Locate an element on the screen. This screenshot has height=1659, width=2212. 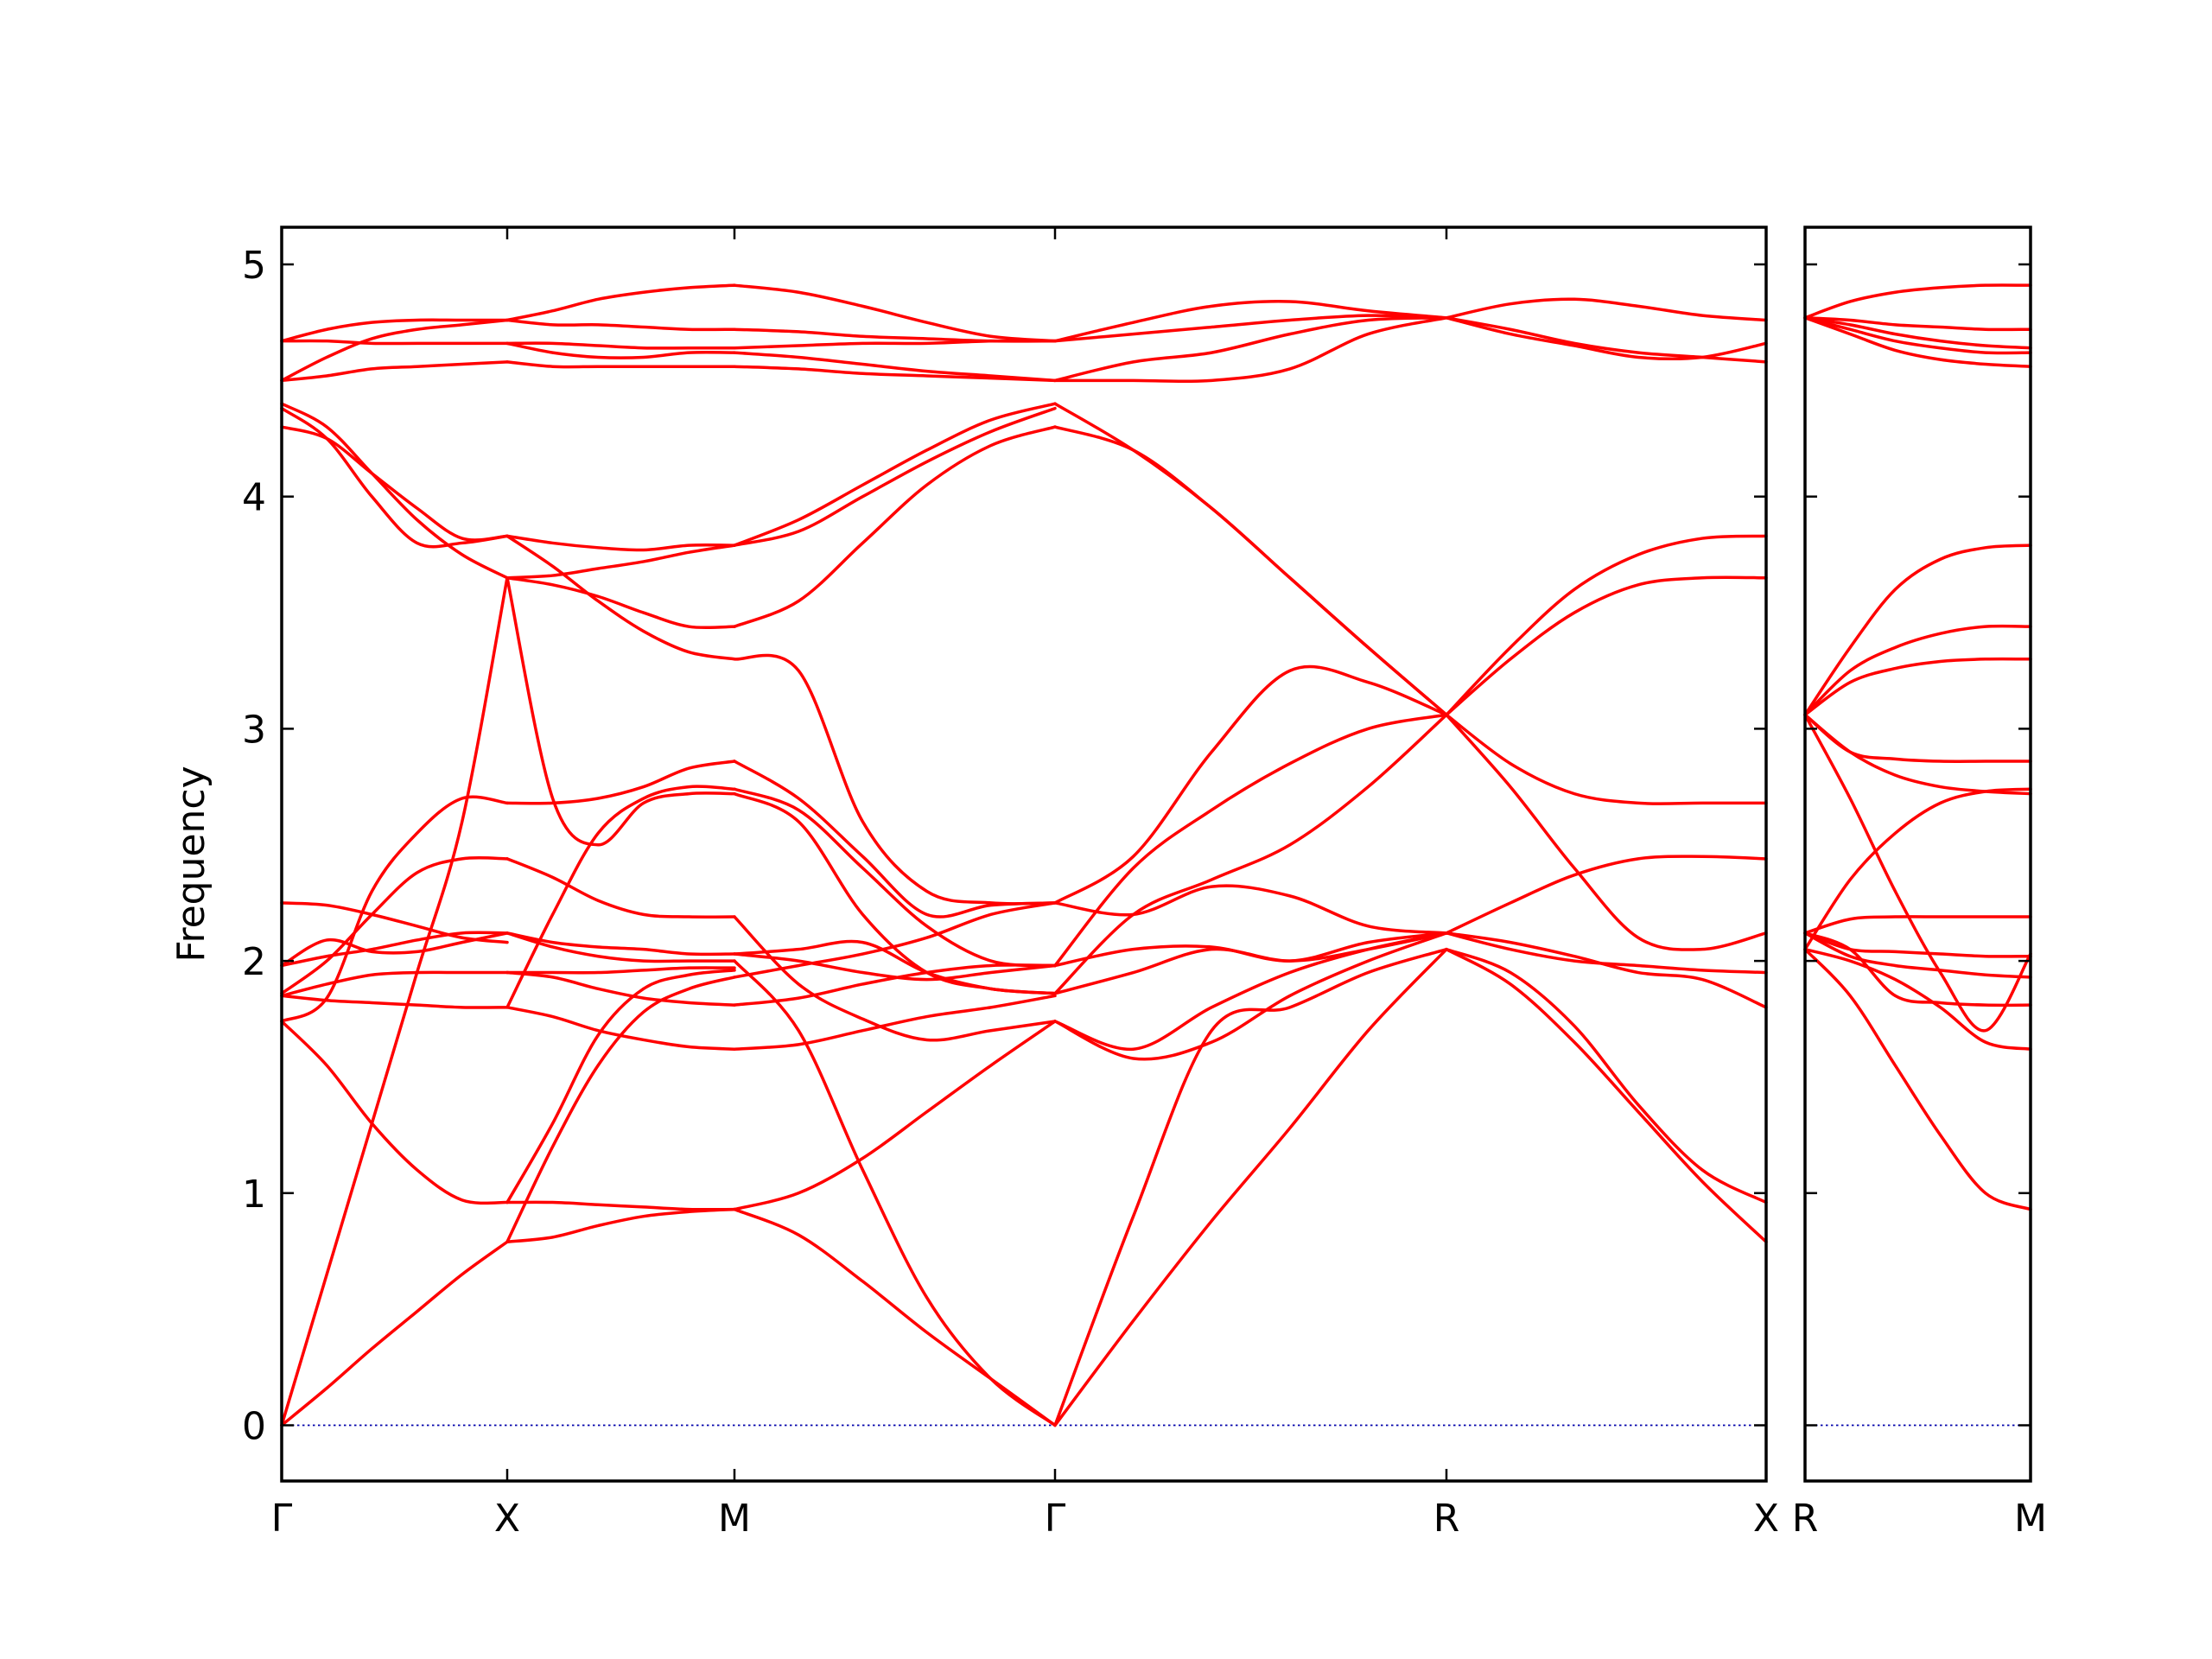
y-tick-label: 4 is located at coordinates (254, 498).